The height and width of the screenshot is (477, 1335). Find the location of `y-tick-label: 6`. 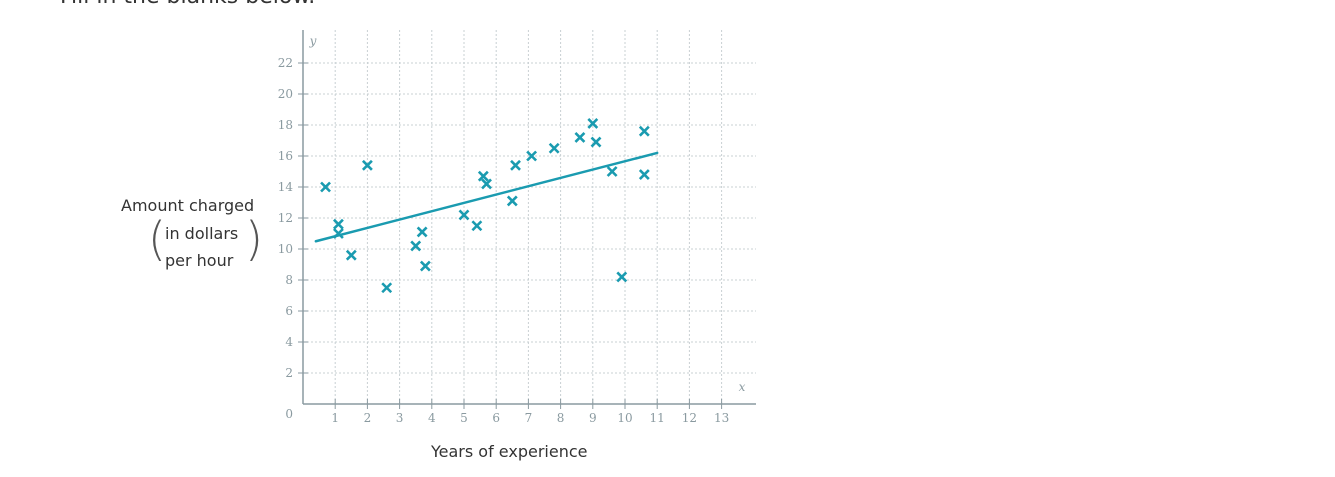

y-tick-label: 6 is located at coordinates (289, 311).